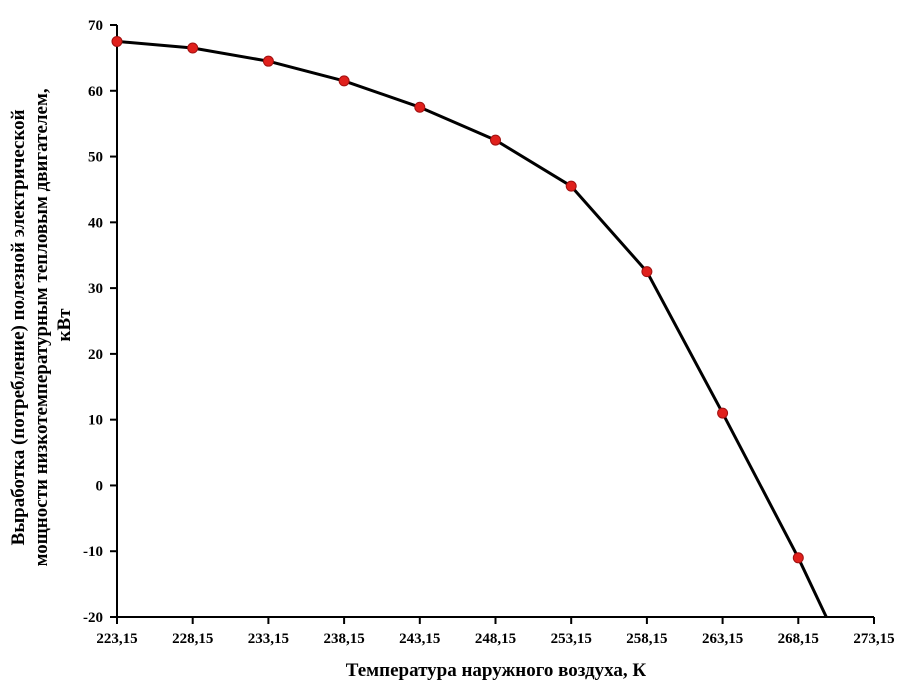  What do you see at coordinates (95, 92) in the screenshot?
I see `y-tick-label: 60` at bounding box center [95, 92].